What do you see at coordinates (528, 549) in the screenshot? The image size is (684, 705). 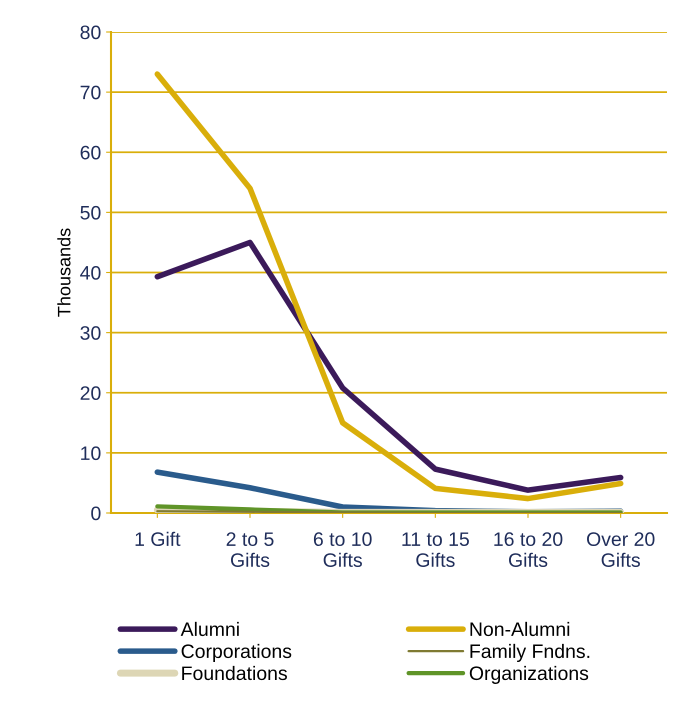 I see `x-tick-label: 16 to 20 Gifts` at bounding box center [528, 549].